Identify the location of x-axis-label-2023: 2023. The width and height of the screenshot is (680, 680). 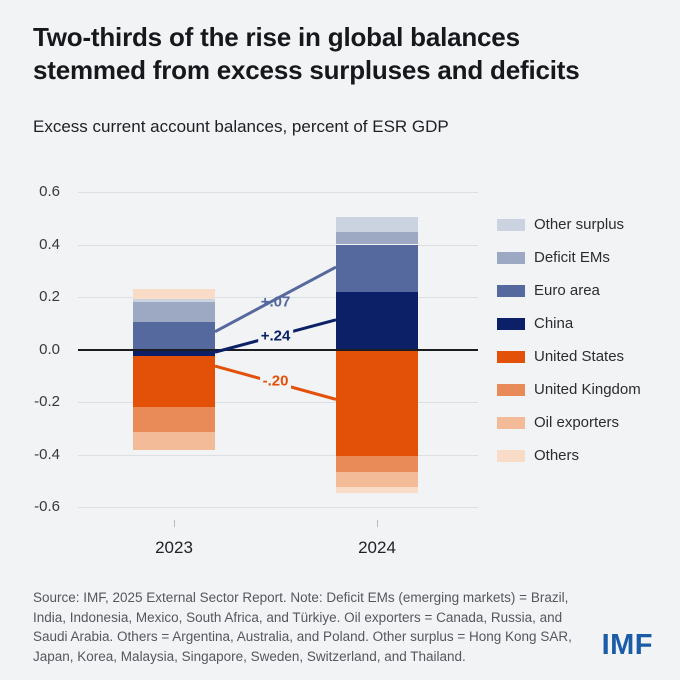
(174, 547).